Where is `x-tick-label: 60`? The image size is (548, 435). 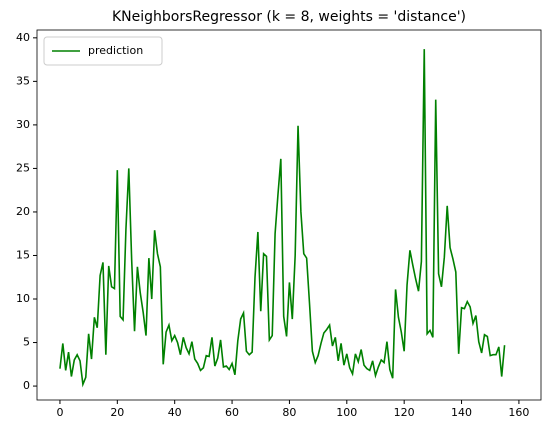
x-tick-label: 60 is located at coordinates (232, 412).